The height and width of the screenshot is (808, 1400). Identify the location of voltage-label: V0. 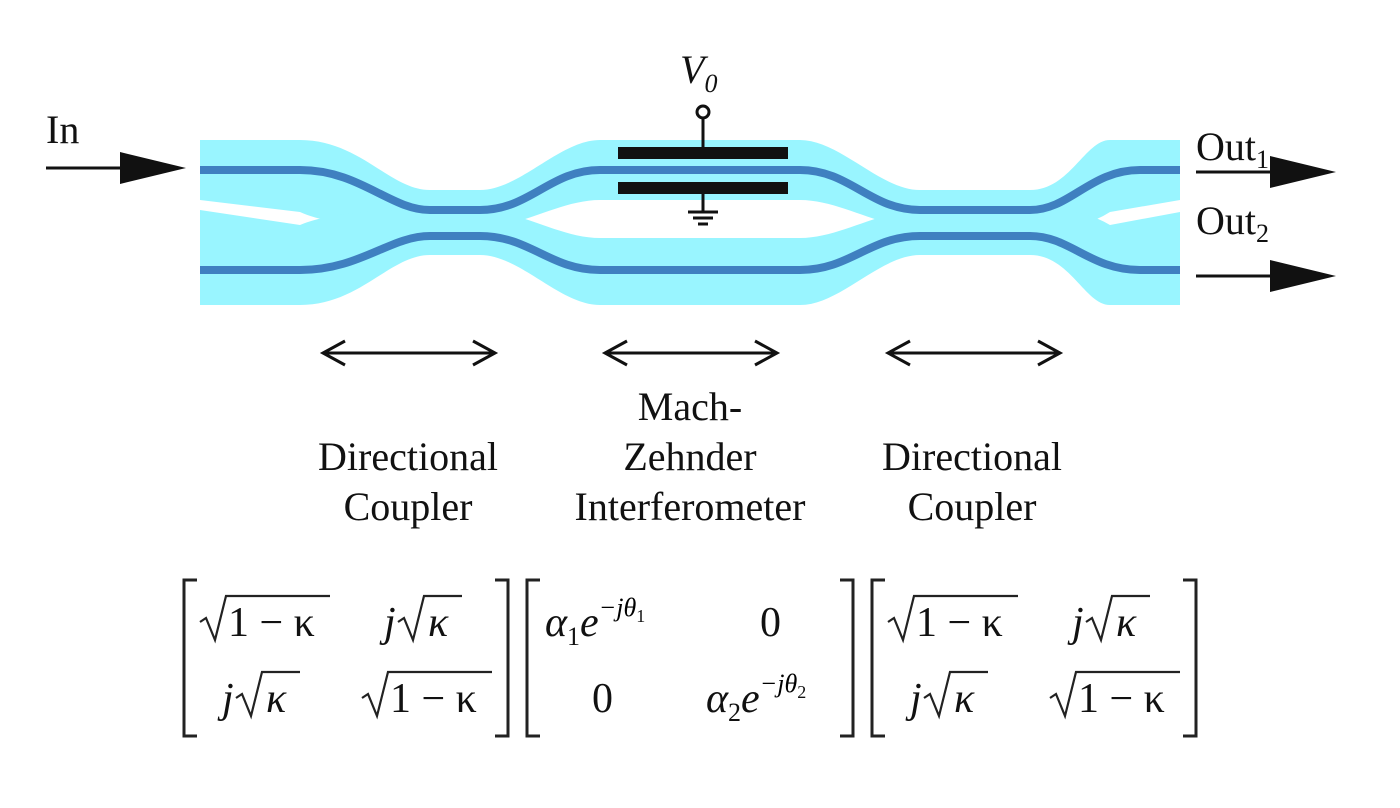
(698, 72).